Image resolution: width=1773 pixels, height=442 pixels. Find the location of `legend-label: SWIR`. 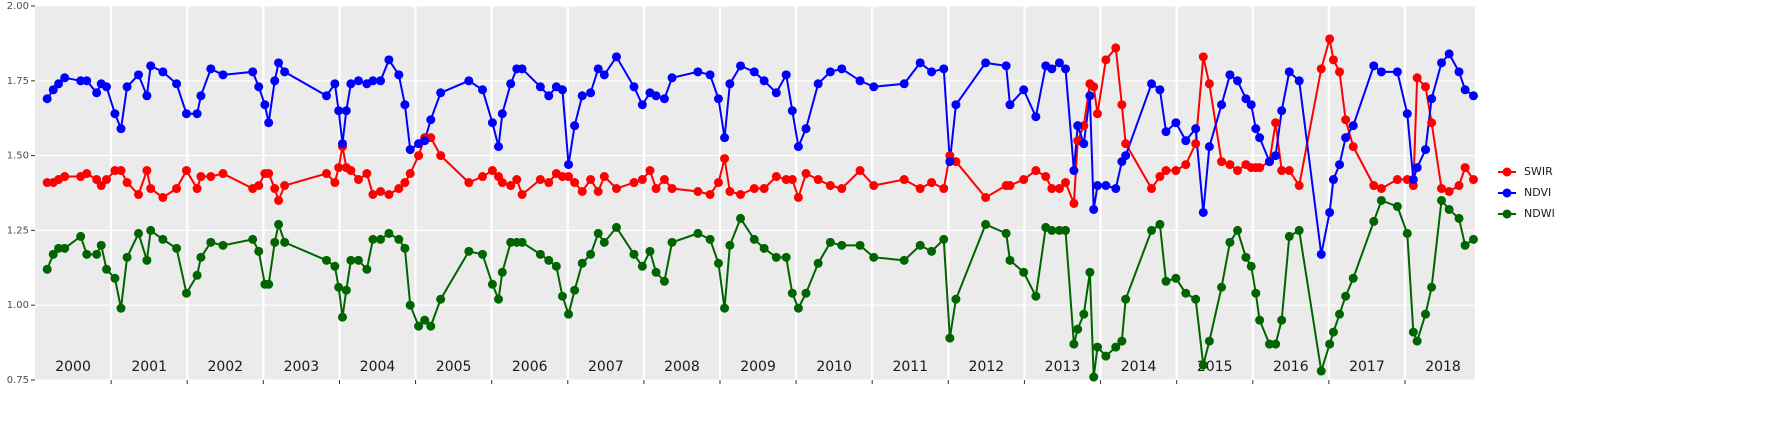

legend-label: SWIR is located at coordinates (1538, 171).